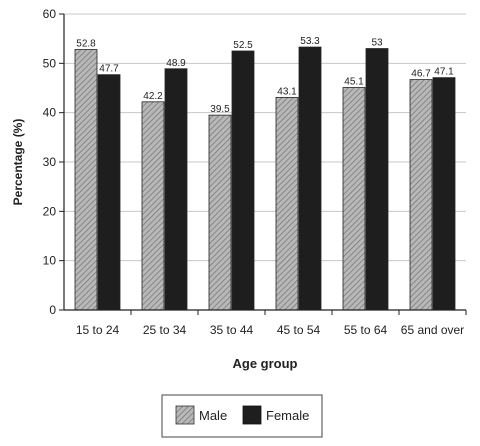 This screenshot has width=480, height=446. I want to click on y-tick-label: 20, so click(50, 211).